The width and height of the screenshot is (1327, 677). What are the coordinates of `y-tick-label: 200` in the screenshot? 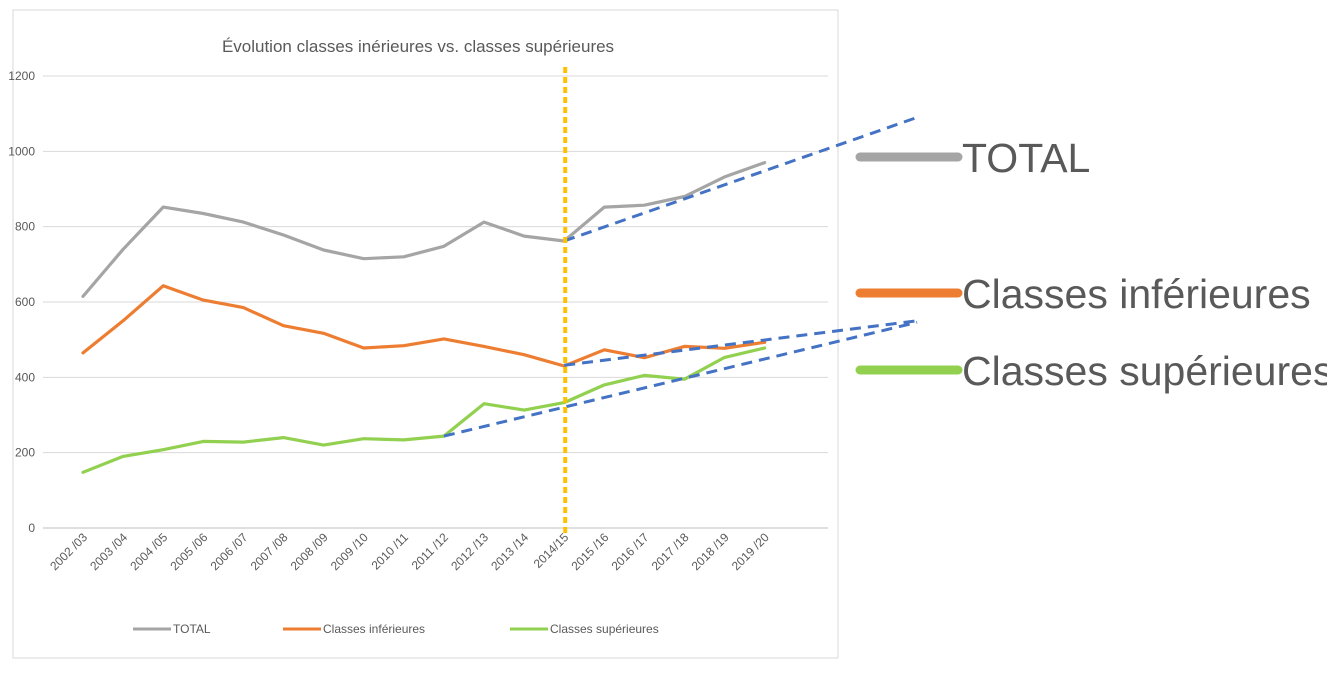 It's located at (25, 453).